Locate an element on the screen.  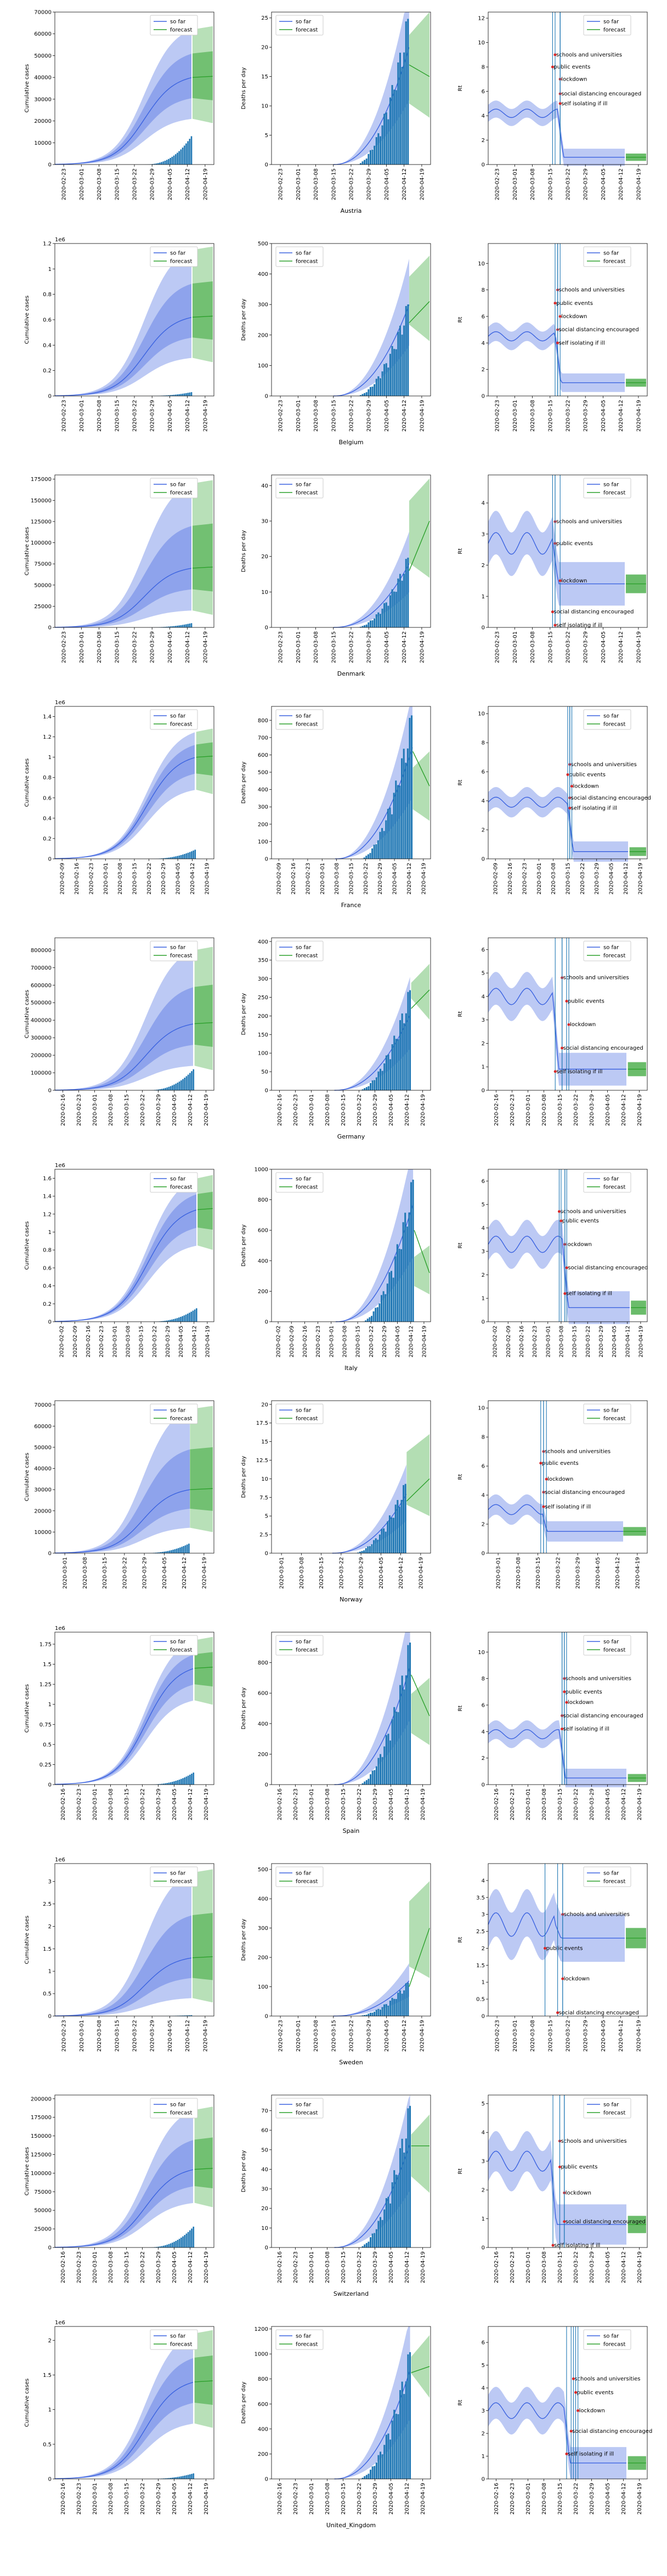
y-tick-label: 8 is located at coordinates (483, 1438).